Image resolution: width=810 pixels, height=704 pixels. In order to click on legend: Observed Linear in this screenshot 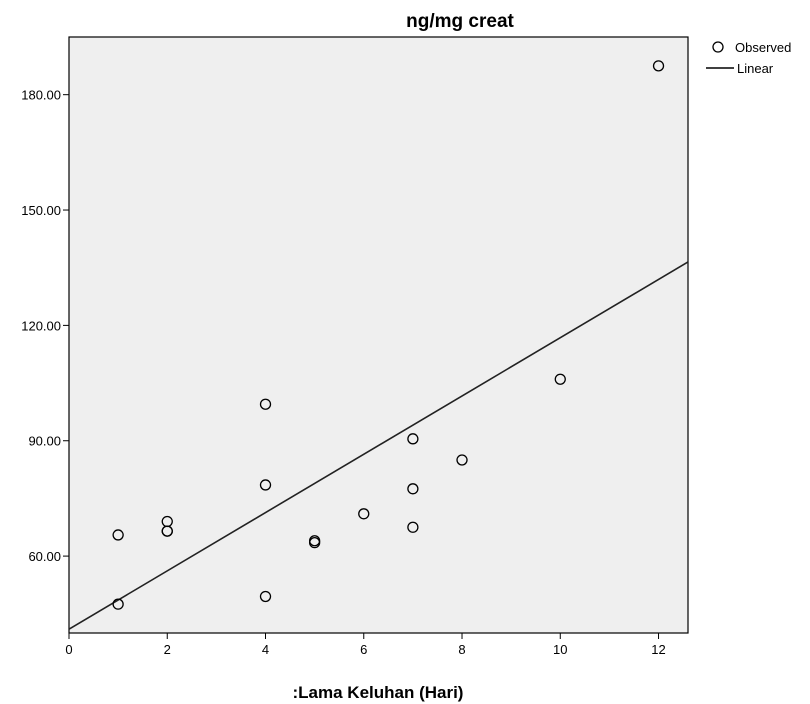, I will do `click(748, 58)`.